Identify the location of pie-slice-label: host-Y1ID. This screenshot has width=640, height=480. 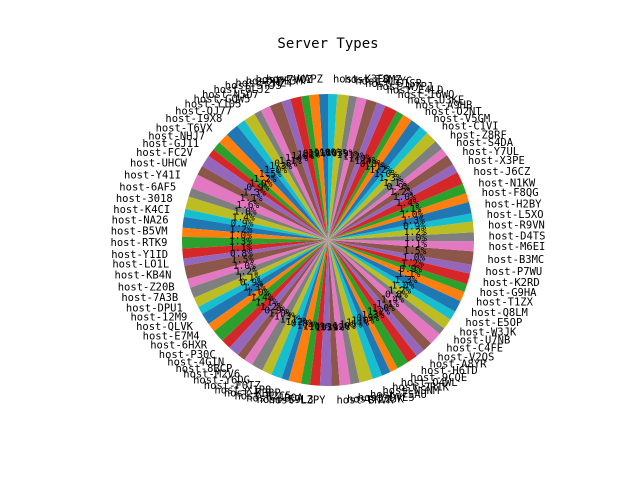
(139, 255).